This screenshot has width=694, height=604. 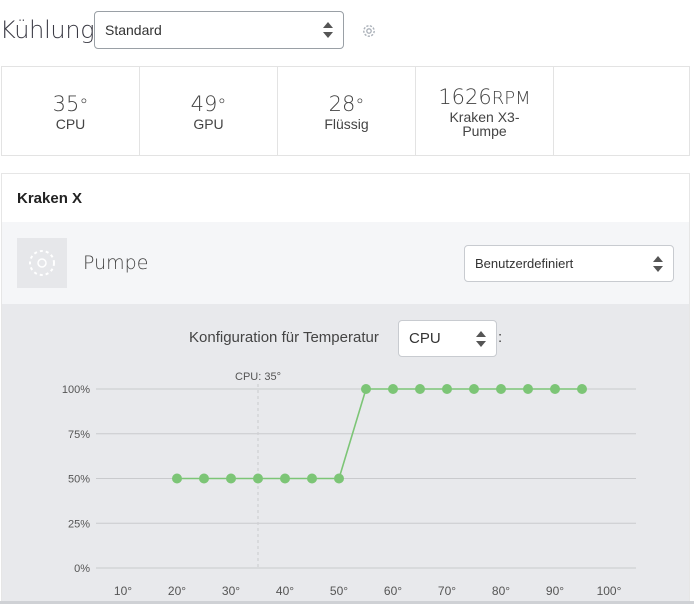 I want to click on pump-icon, so click(x=42, y=263).